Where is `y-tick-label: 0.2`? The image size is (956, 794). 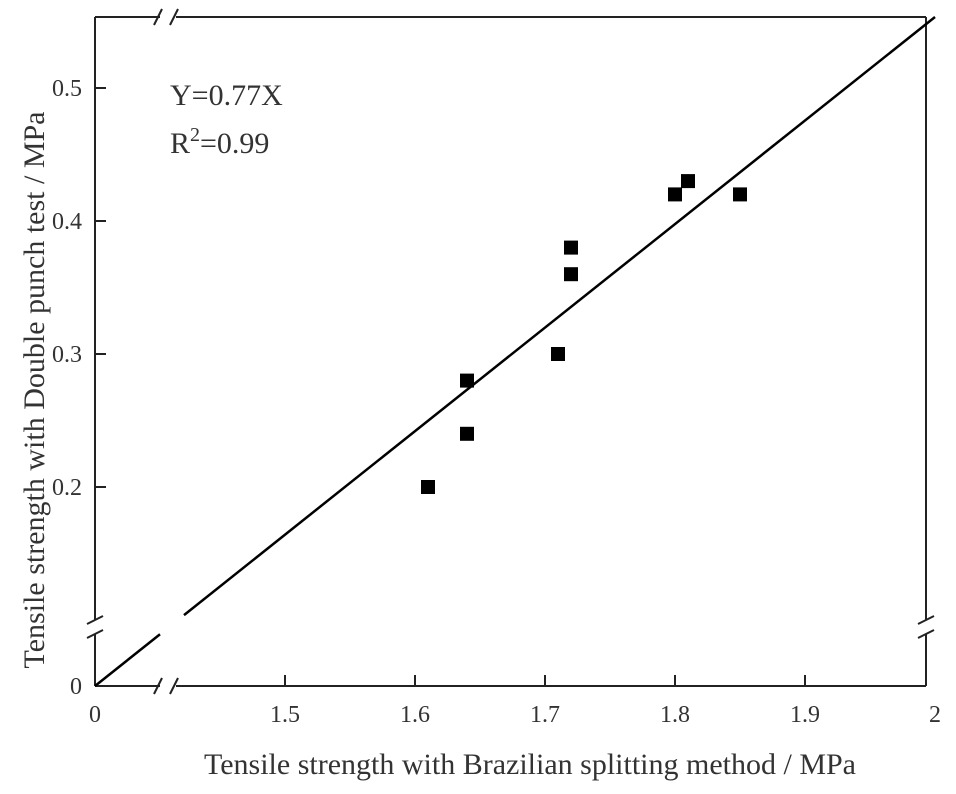 y-tick-label: 0.2 is located at coordinates (67, 488).